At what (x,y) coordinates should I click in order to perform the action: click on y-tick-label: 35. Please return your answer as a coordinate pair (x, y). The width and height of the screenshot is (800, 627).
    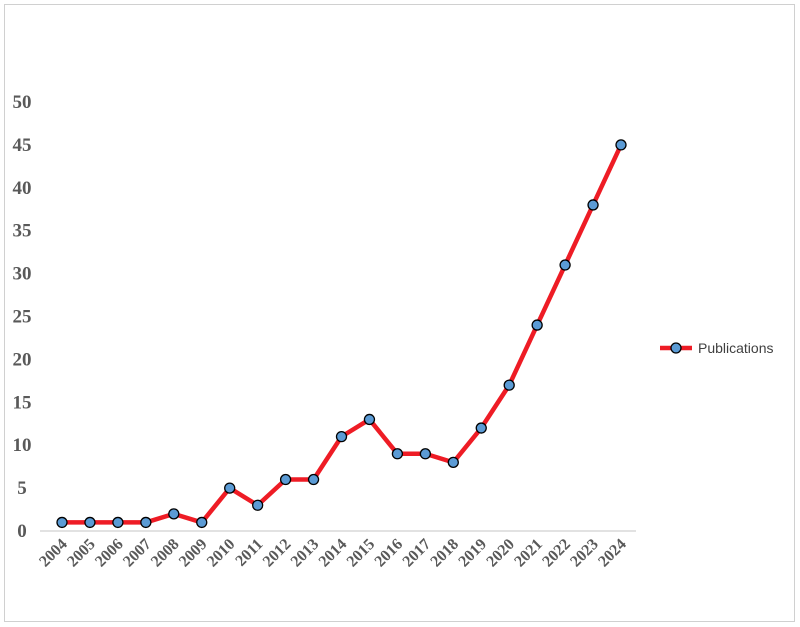
    Looking at the image, I should click on (22, 231).